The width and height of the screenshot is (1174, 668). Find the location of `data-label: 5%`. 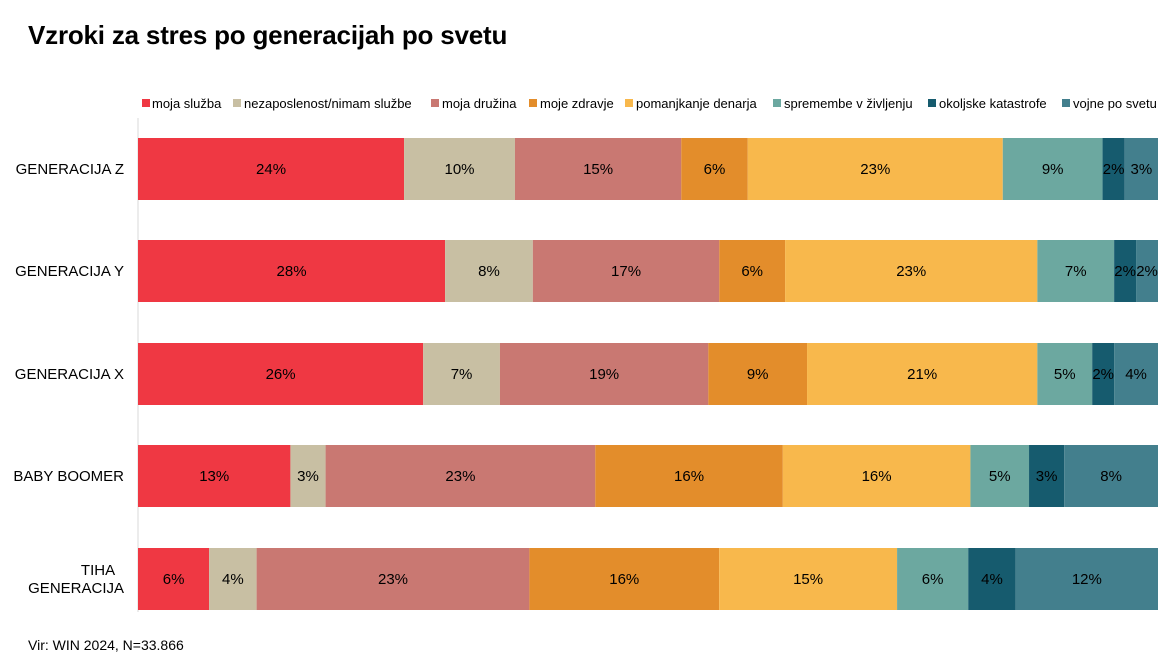

data-label: 5% is located at coordinates (1000, 476).